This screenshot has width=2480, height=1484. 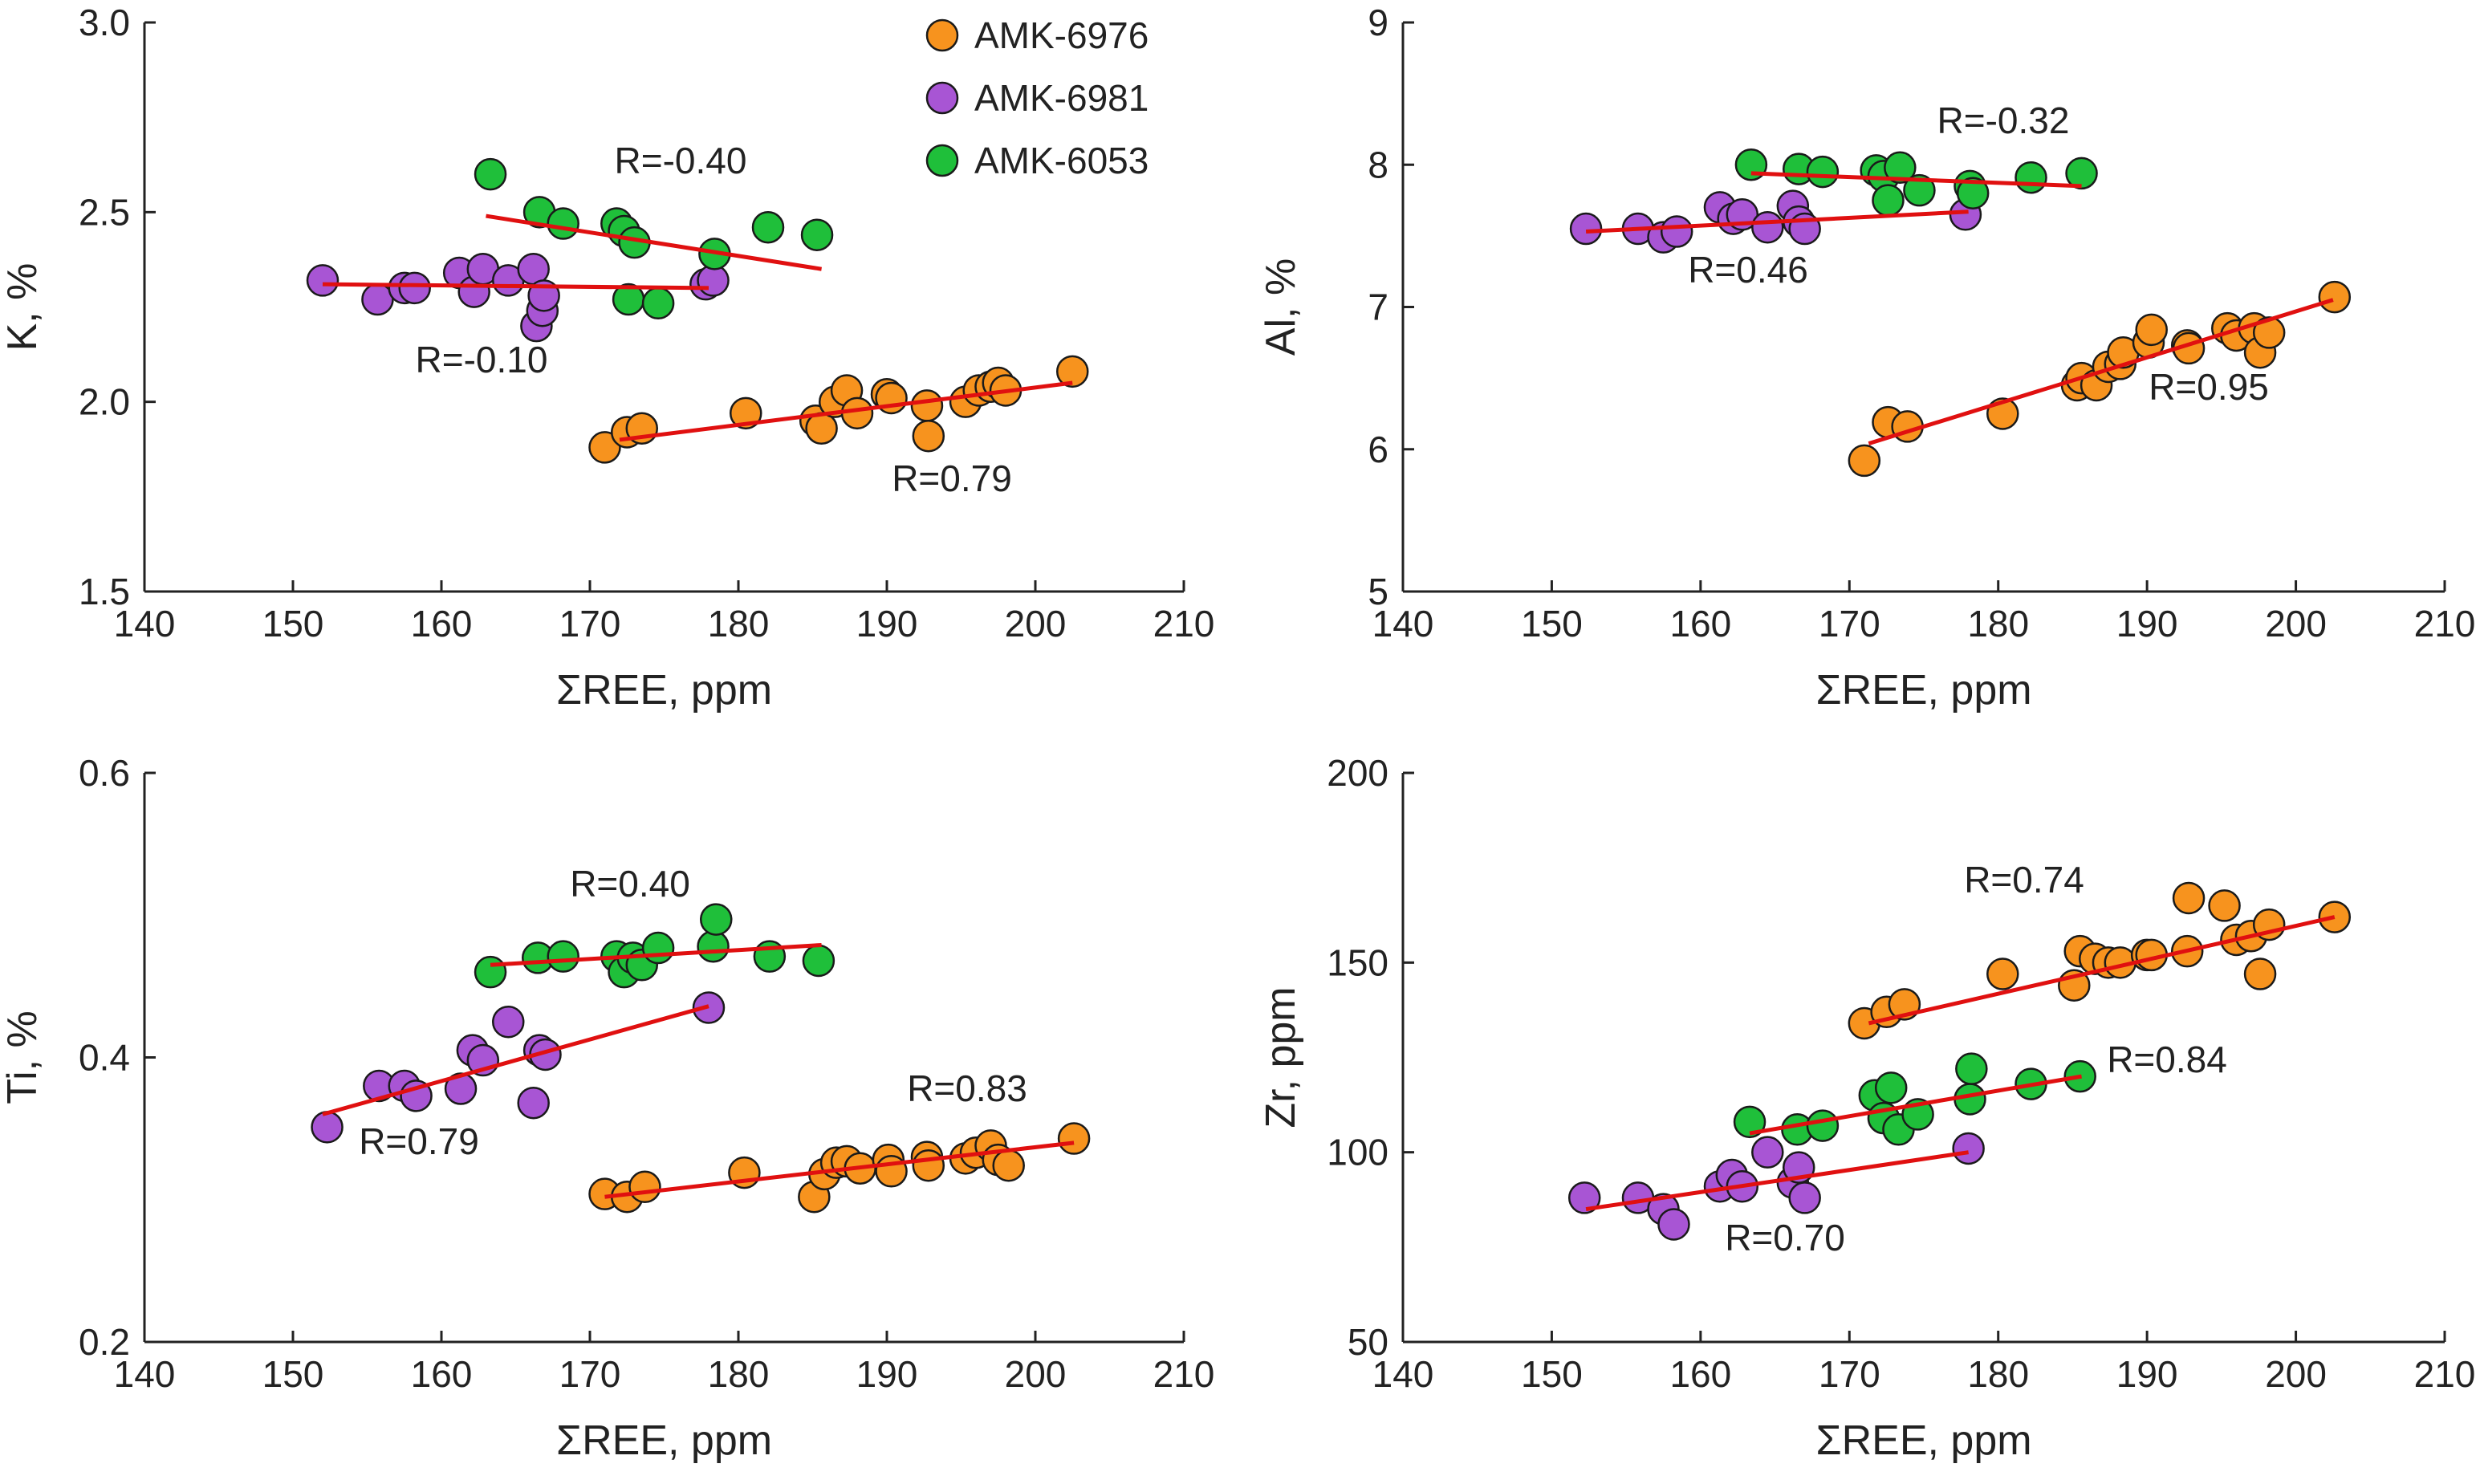 I want to click on y-tick-label: 2.5, so click(x=104, y=212).